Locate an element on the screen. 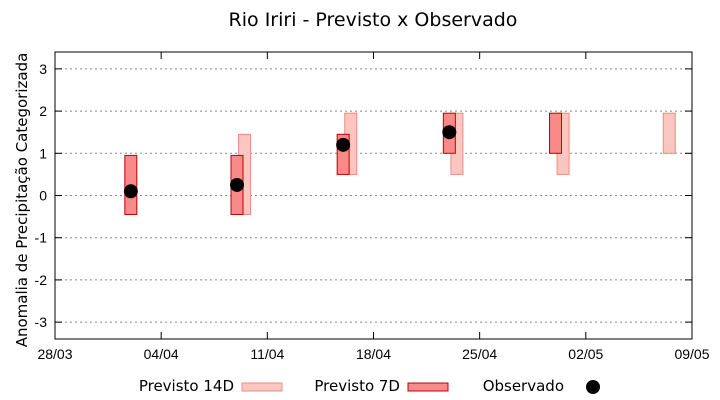 The width and height of the screenshot is (720, 400). legend-label-previsto-14d: Previsto 14D is located at coordinates (186, 386).